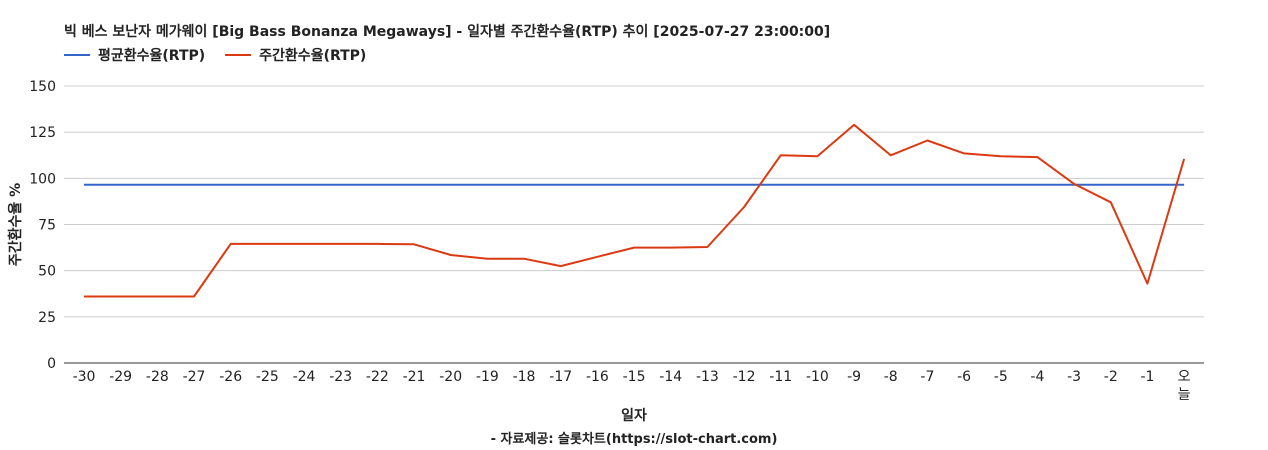  What do you see at coordinates (450, 377) in the screenshot?
I see `x-tick-label-10: -20` at bounding box center [450, 377].